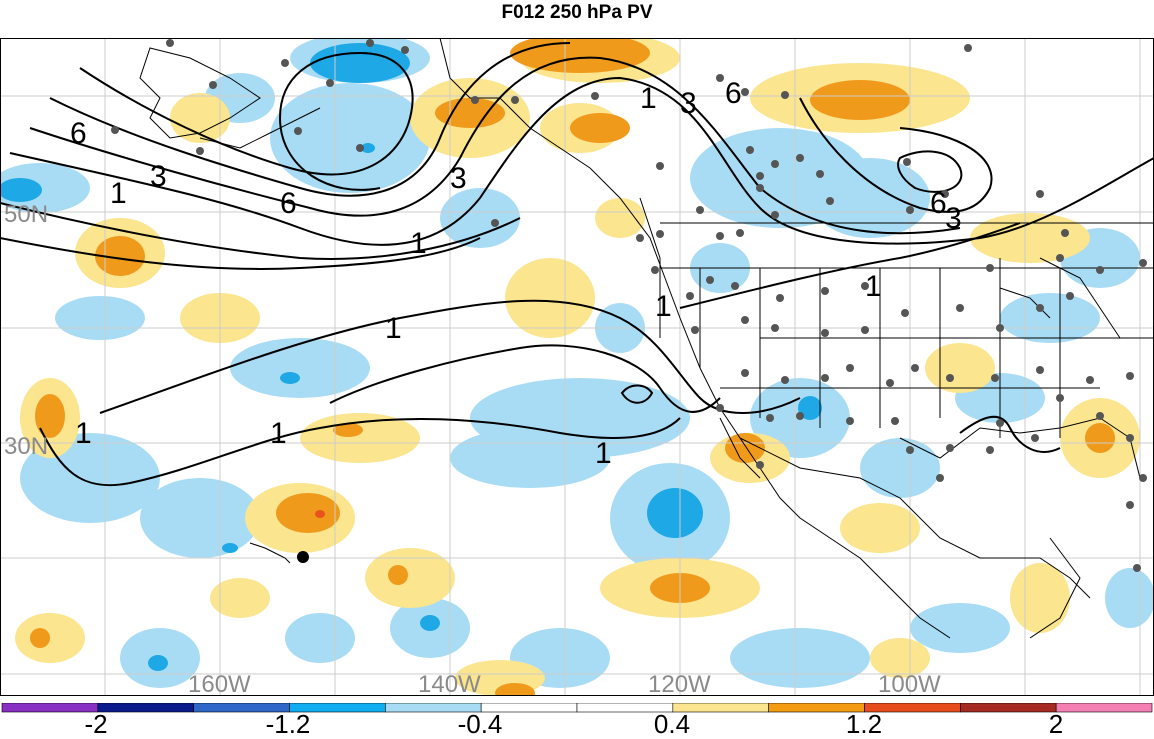 Image resolution: width=1154 pixels, height=739 pixels. Describe the element at coordinates (303, 557) in the screenshot. I see `station-marker-highlight` at that location.